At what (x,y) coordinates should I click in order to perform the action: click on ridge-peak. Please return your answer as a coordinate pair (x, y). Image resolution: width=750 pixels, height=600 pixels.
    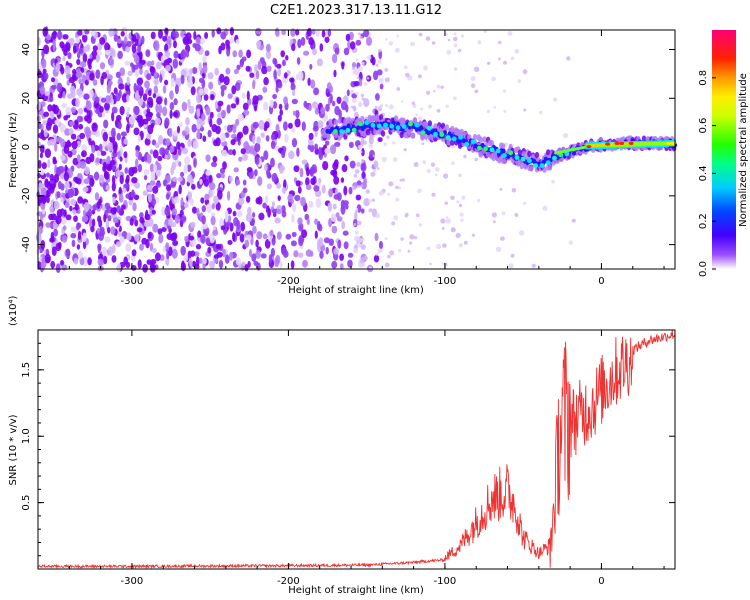
    Looking at the image, I should click on (608, 144).